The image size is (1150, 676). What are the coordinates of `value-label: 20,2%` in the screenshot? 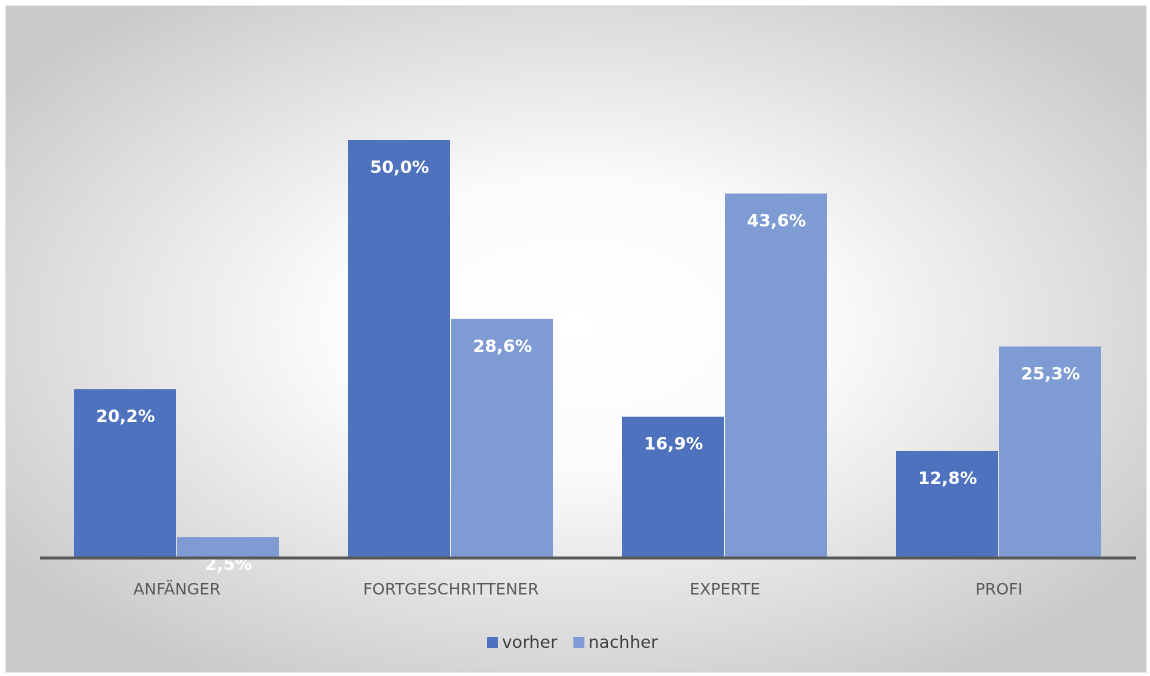 It's located at (125, 417).